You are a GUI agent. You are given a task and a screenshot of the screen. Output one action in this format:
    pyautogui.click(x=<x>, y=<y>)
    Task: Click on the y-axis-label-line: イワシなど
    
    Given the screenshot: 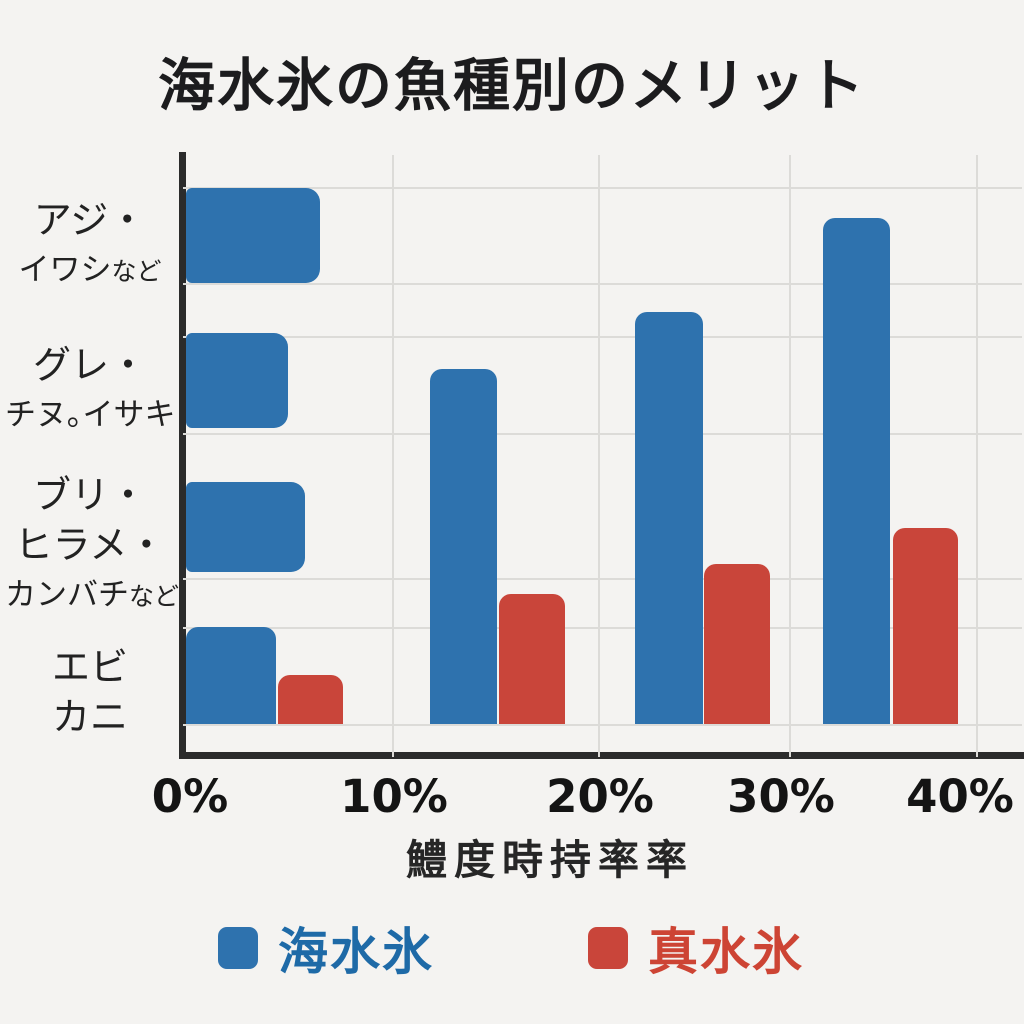 What is the action you would take?
    pyautogui.click(x=90, y=270)
    